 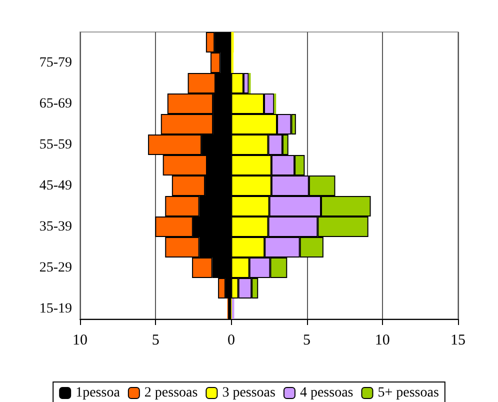 I want to click on y-tick-label: 35-39, so click(x=55, y=226).